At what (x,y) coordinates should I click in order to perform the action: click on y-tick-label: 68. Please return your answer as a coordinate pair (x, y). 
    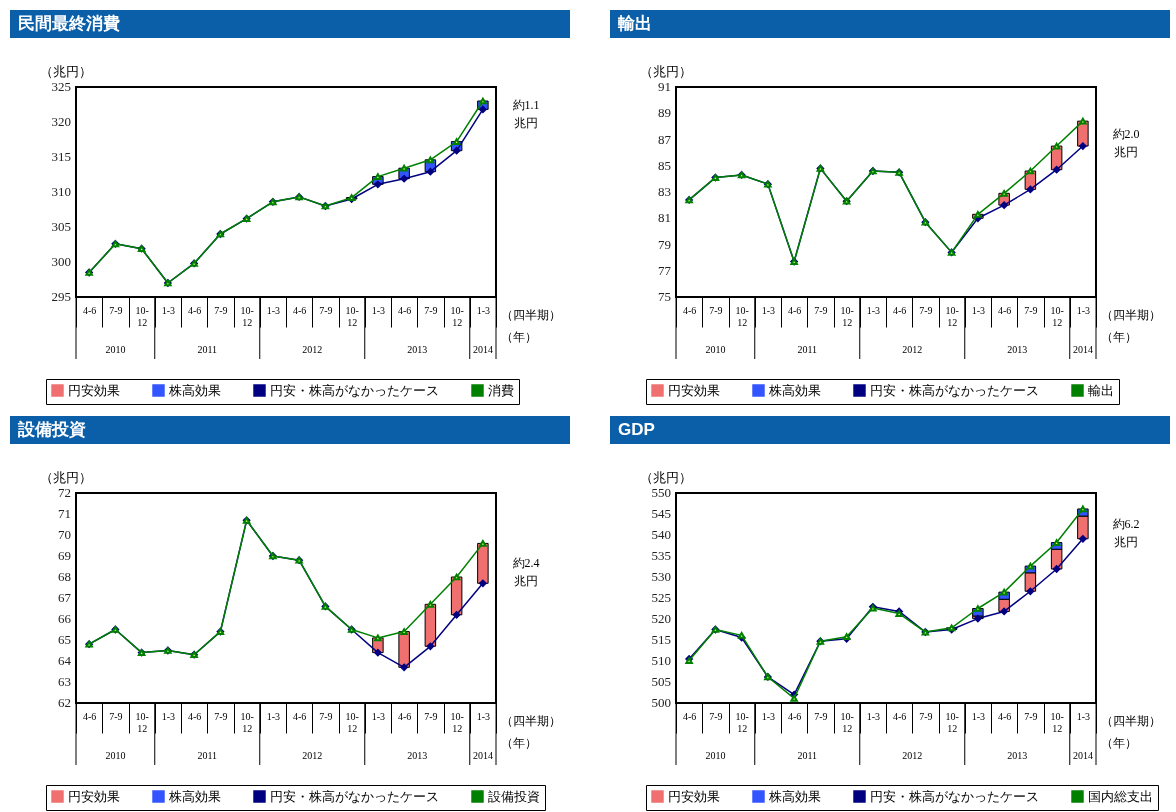
    Looking at the image, I should click on (64, 576).